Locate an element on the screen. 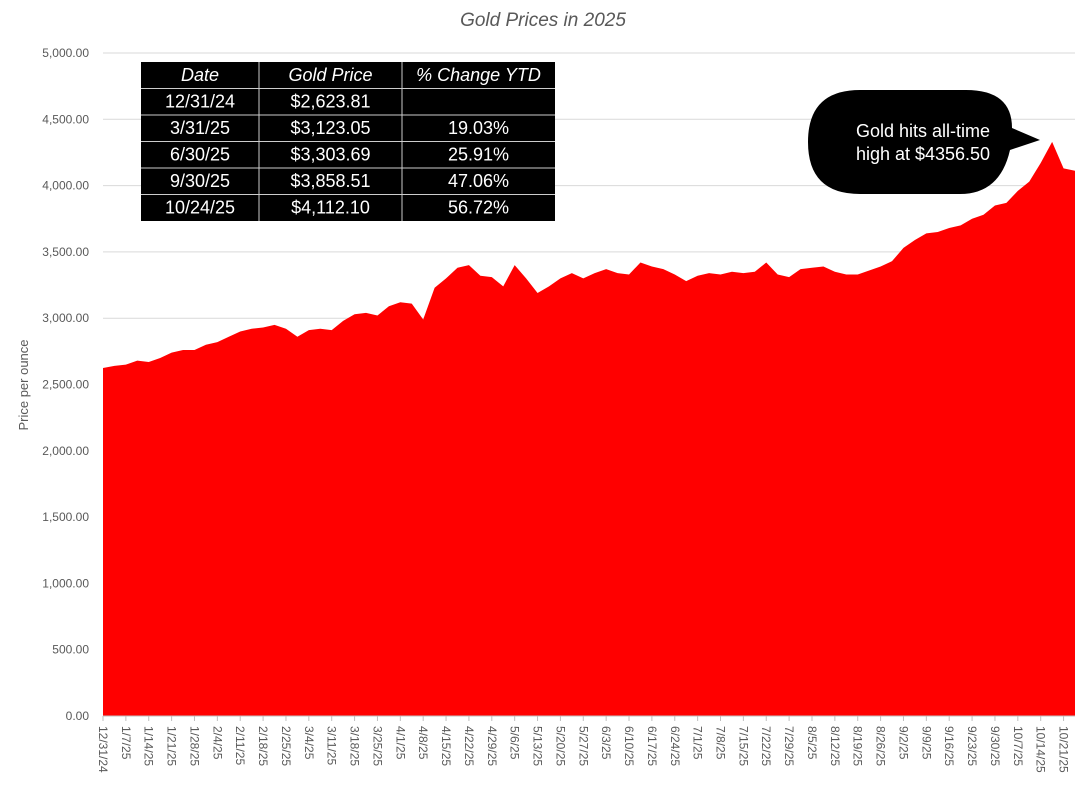 This screenshot has height=796, width=1084. x-tick-label: 6/17/25 is located at coordinates (652, 746).